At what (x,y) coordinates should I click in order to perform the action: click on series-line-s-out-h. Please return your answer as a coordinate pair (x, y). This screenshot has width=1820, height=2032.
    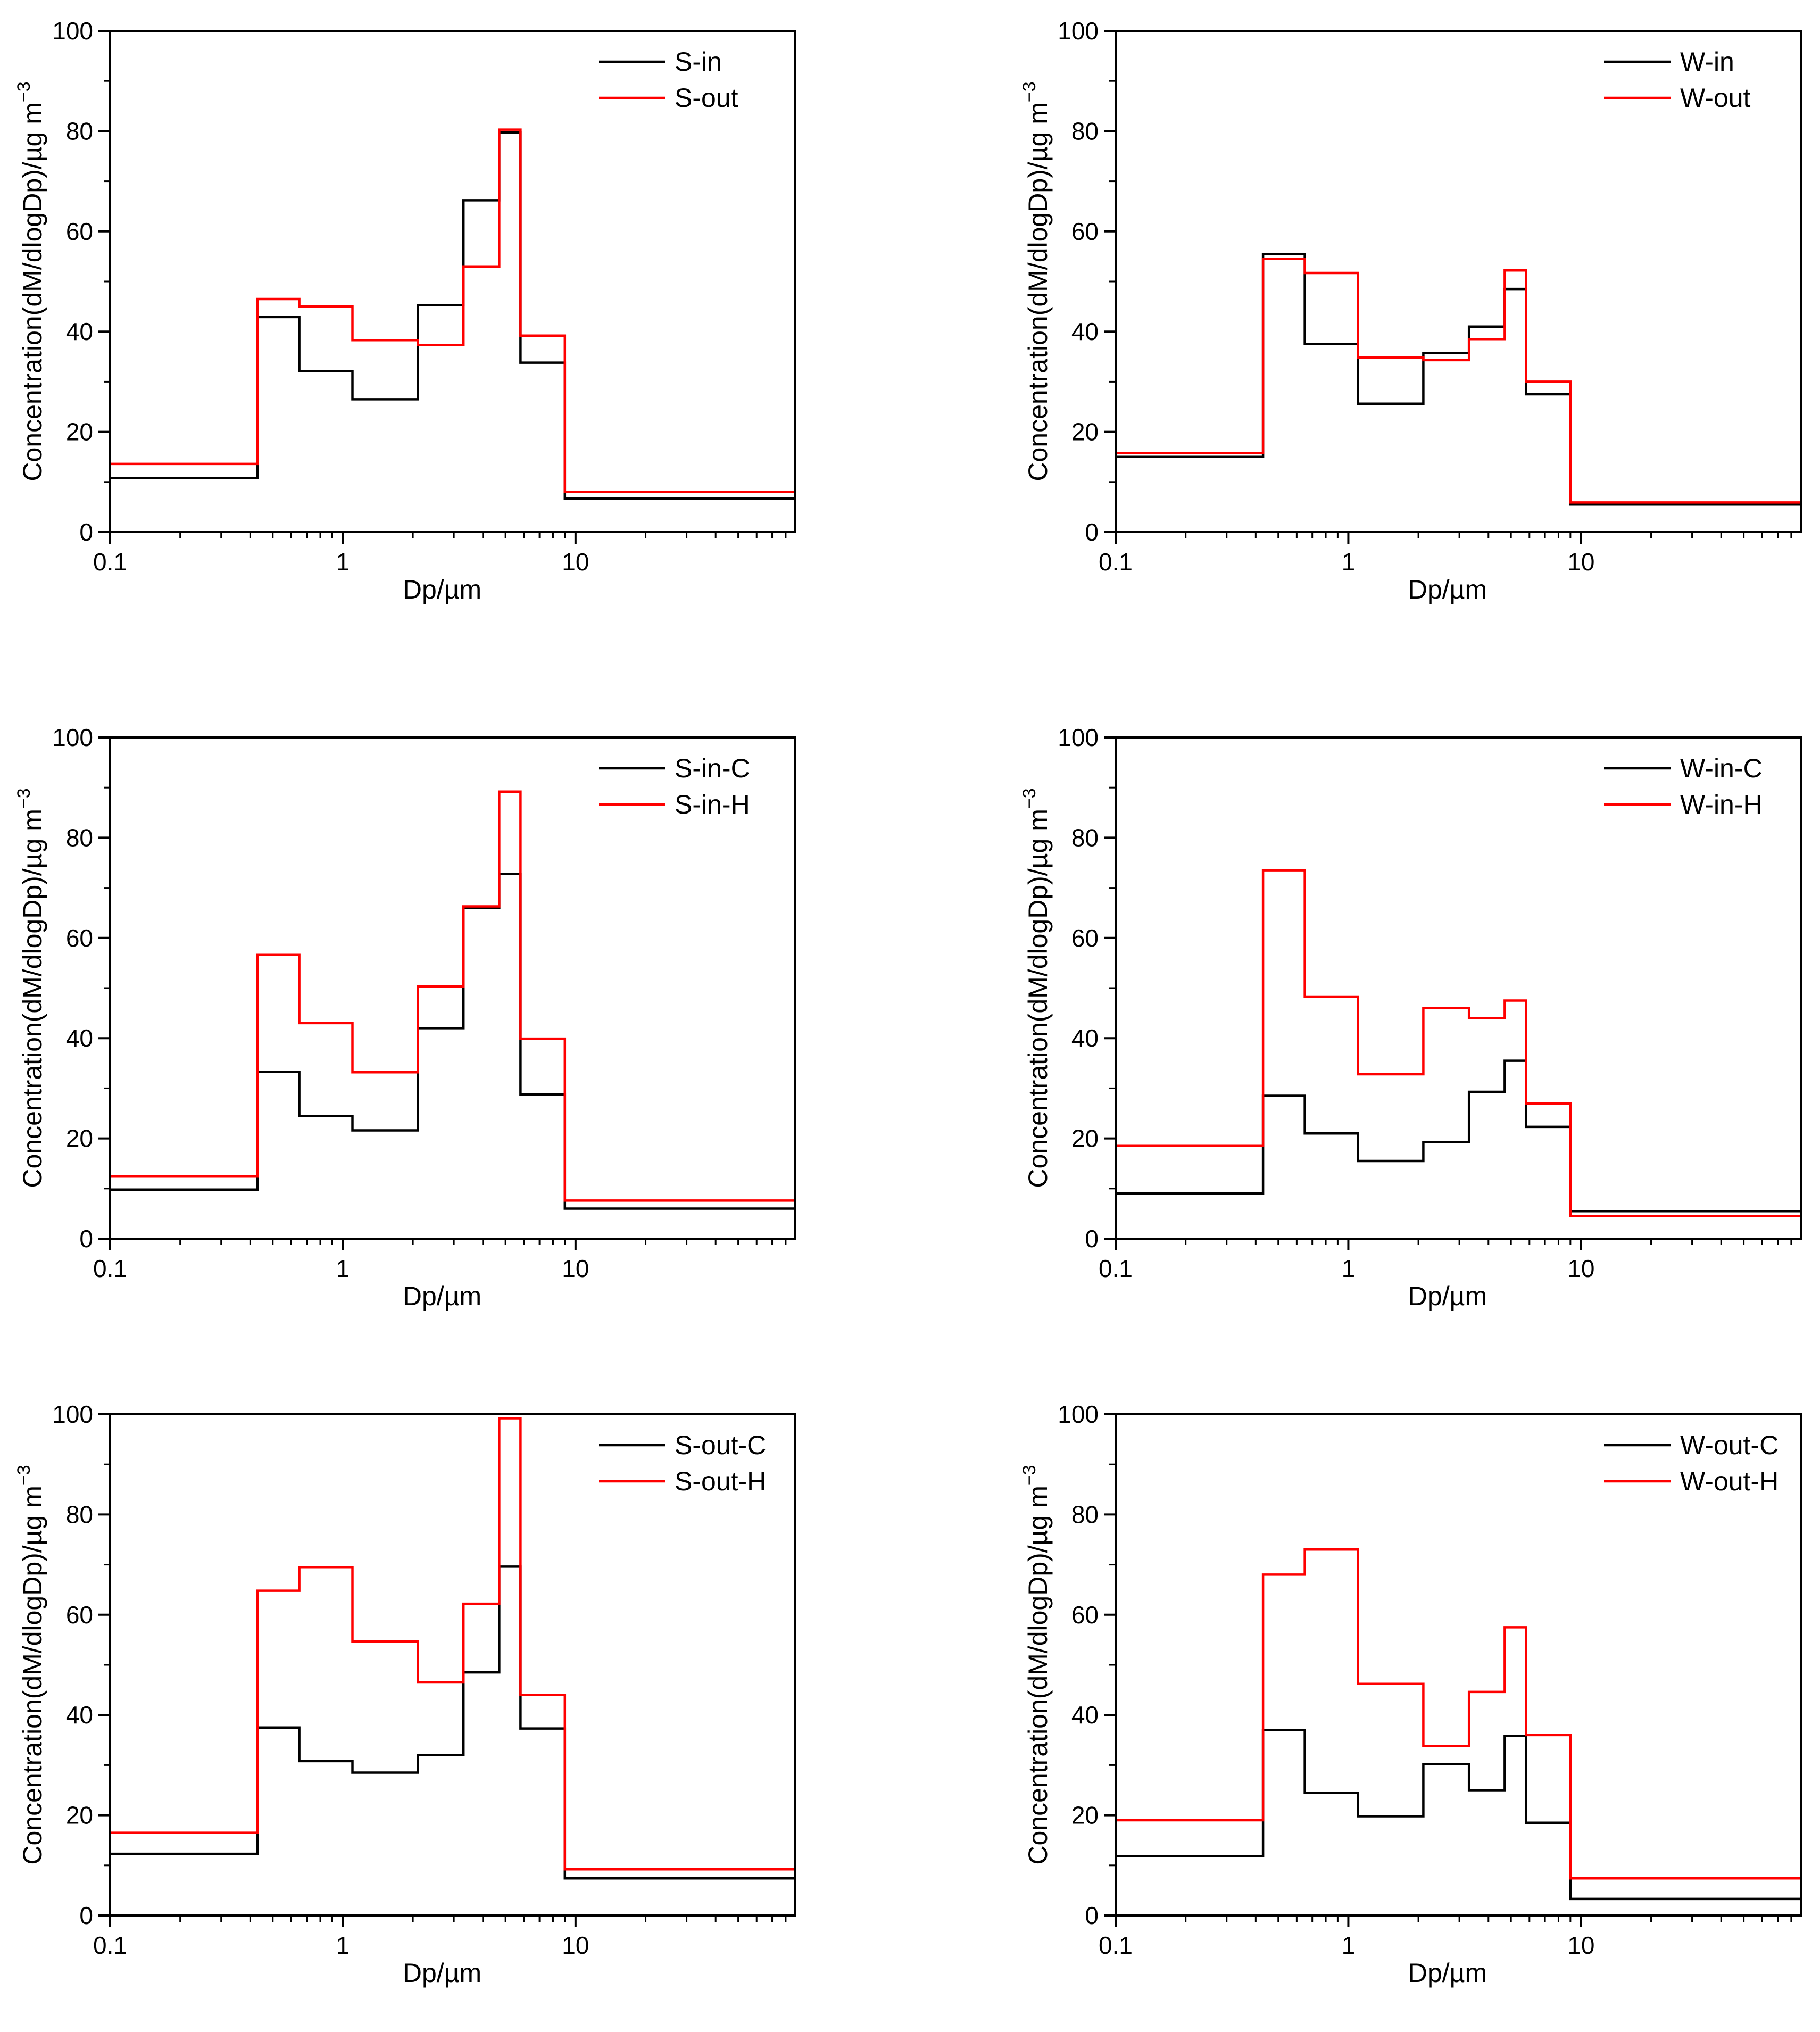
    Looking at the image, I should click on (452, 1644).